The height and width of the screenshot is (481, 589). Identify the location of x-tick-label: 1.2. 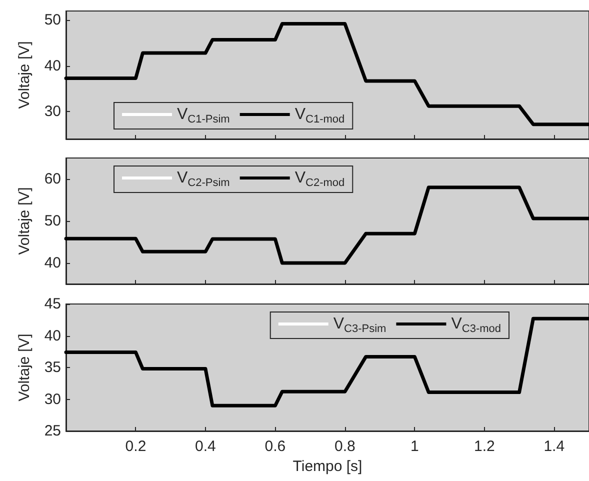
(484, 446).